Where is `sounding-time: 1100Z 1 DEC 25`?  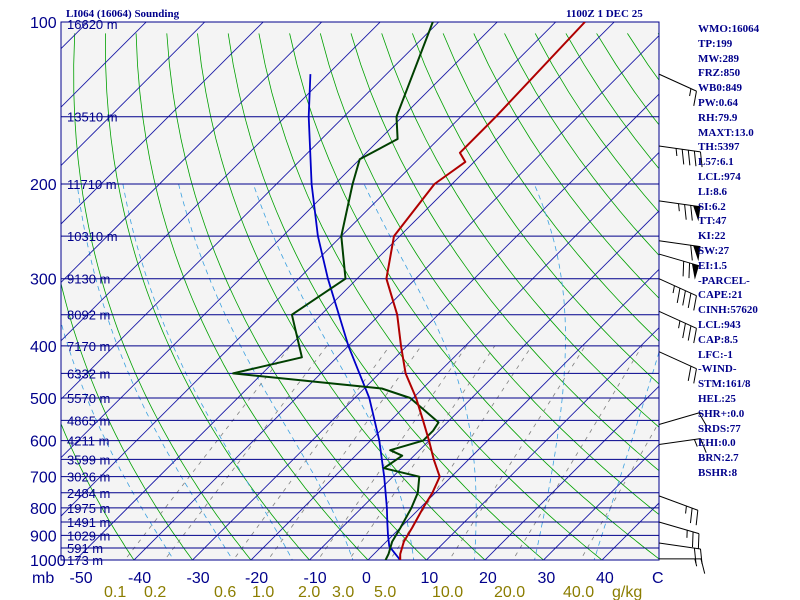 sounding-time: 1100Z 1 DEC 25 is located at coordinates (604, 14).